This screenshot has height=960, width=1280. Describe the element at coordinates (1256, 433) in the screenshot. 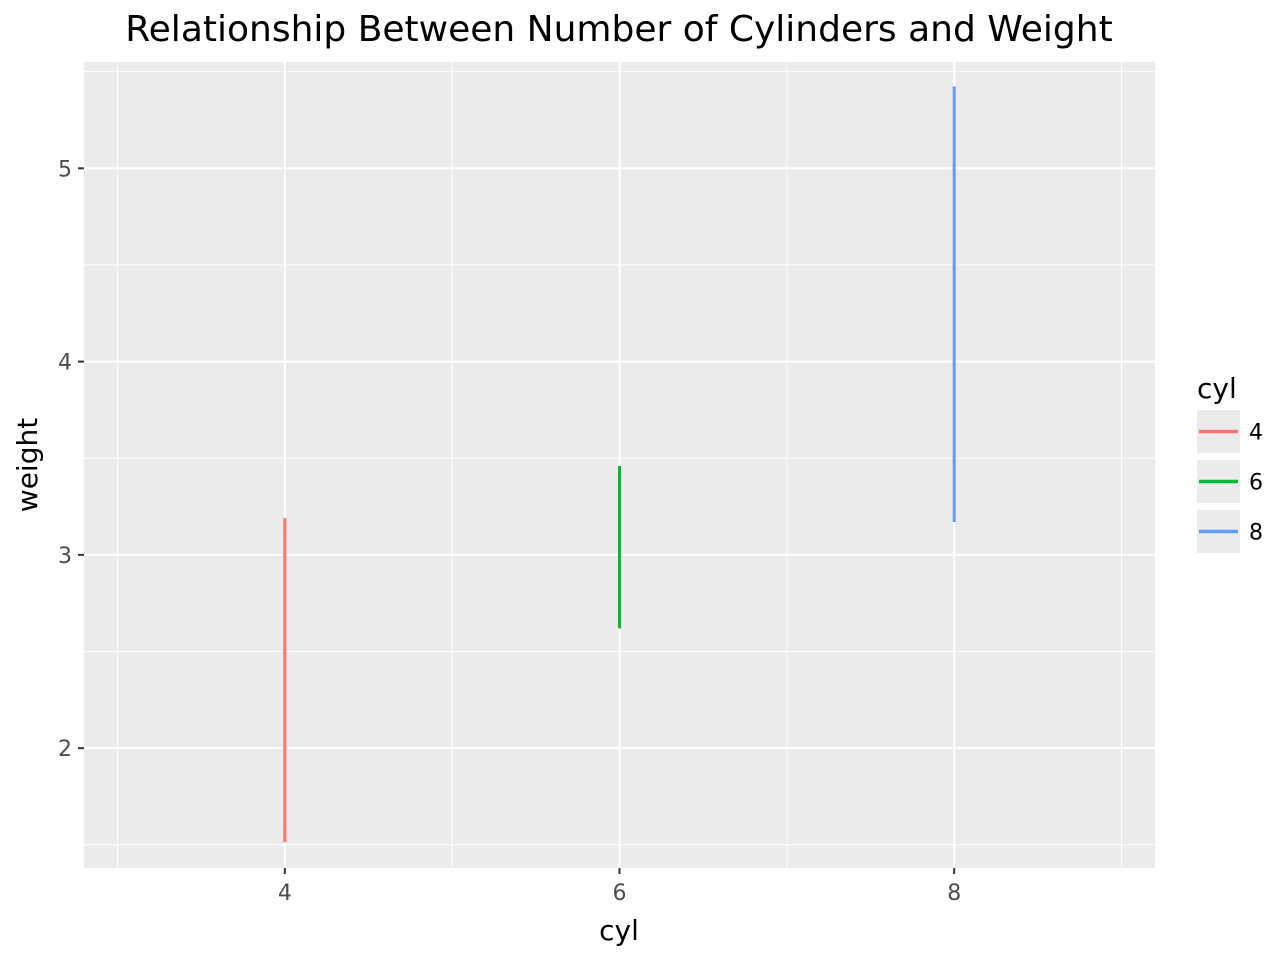

I see `legend-label-4: 4` at that location.